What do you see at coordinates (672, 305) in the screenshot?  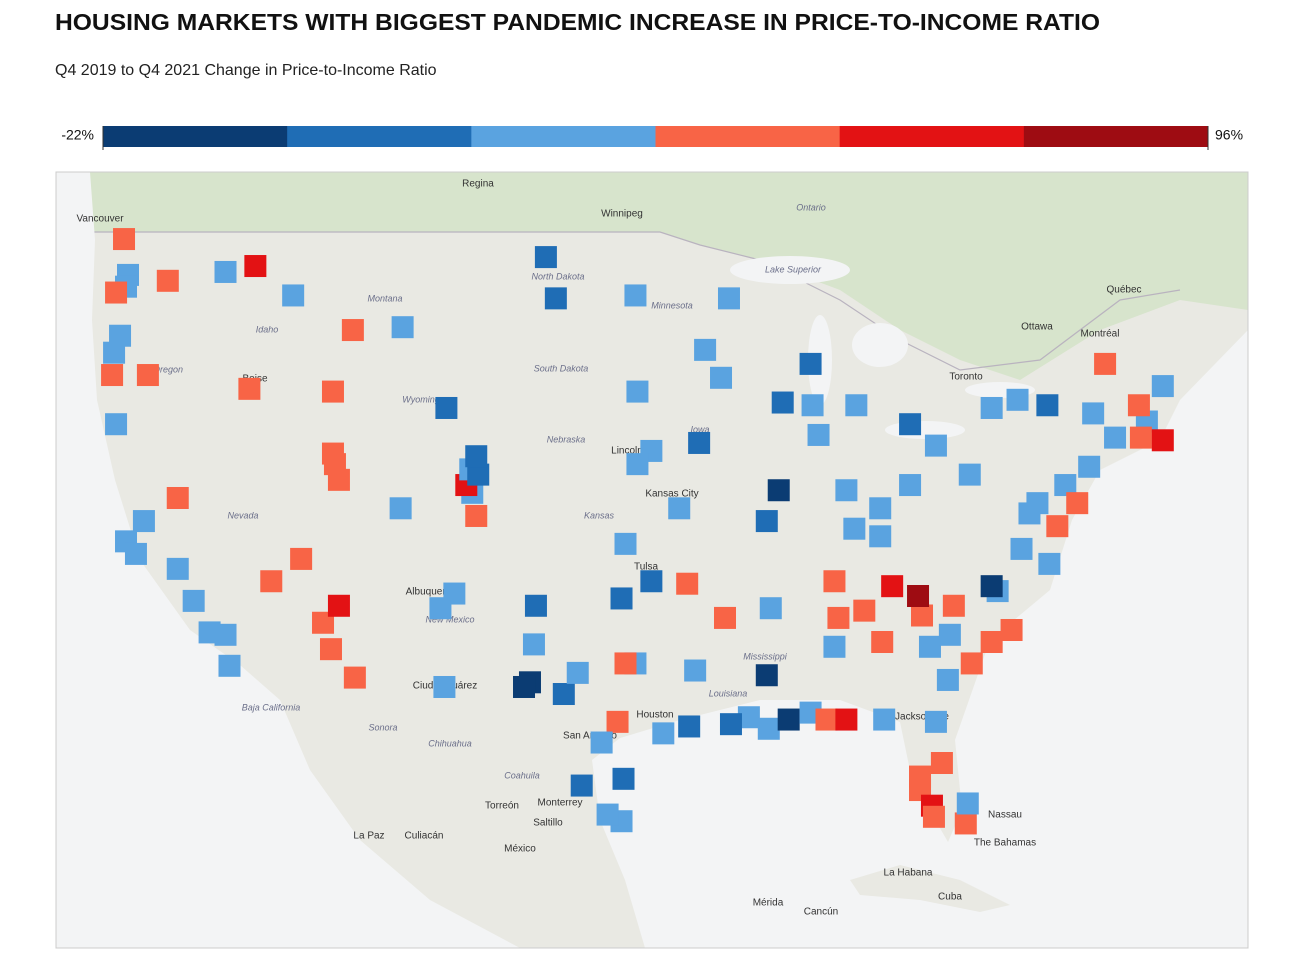 I see `region-label: Minnesota` at bounding box center [672, 305].